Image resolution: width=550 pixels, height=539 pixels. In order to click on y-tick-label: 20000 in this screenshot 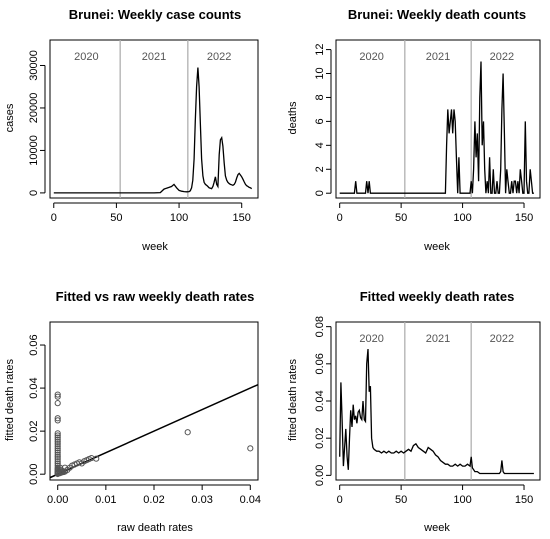, I will do `click(34, 108)`.